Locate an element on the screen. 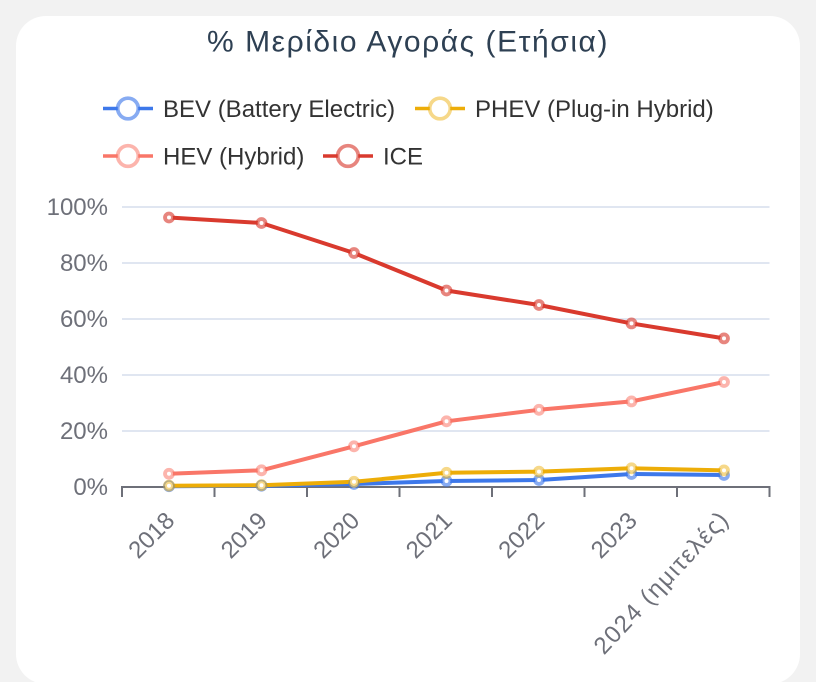  svg-text: 80% is located at coordinates (84, 263).